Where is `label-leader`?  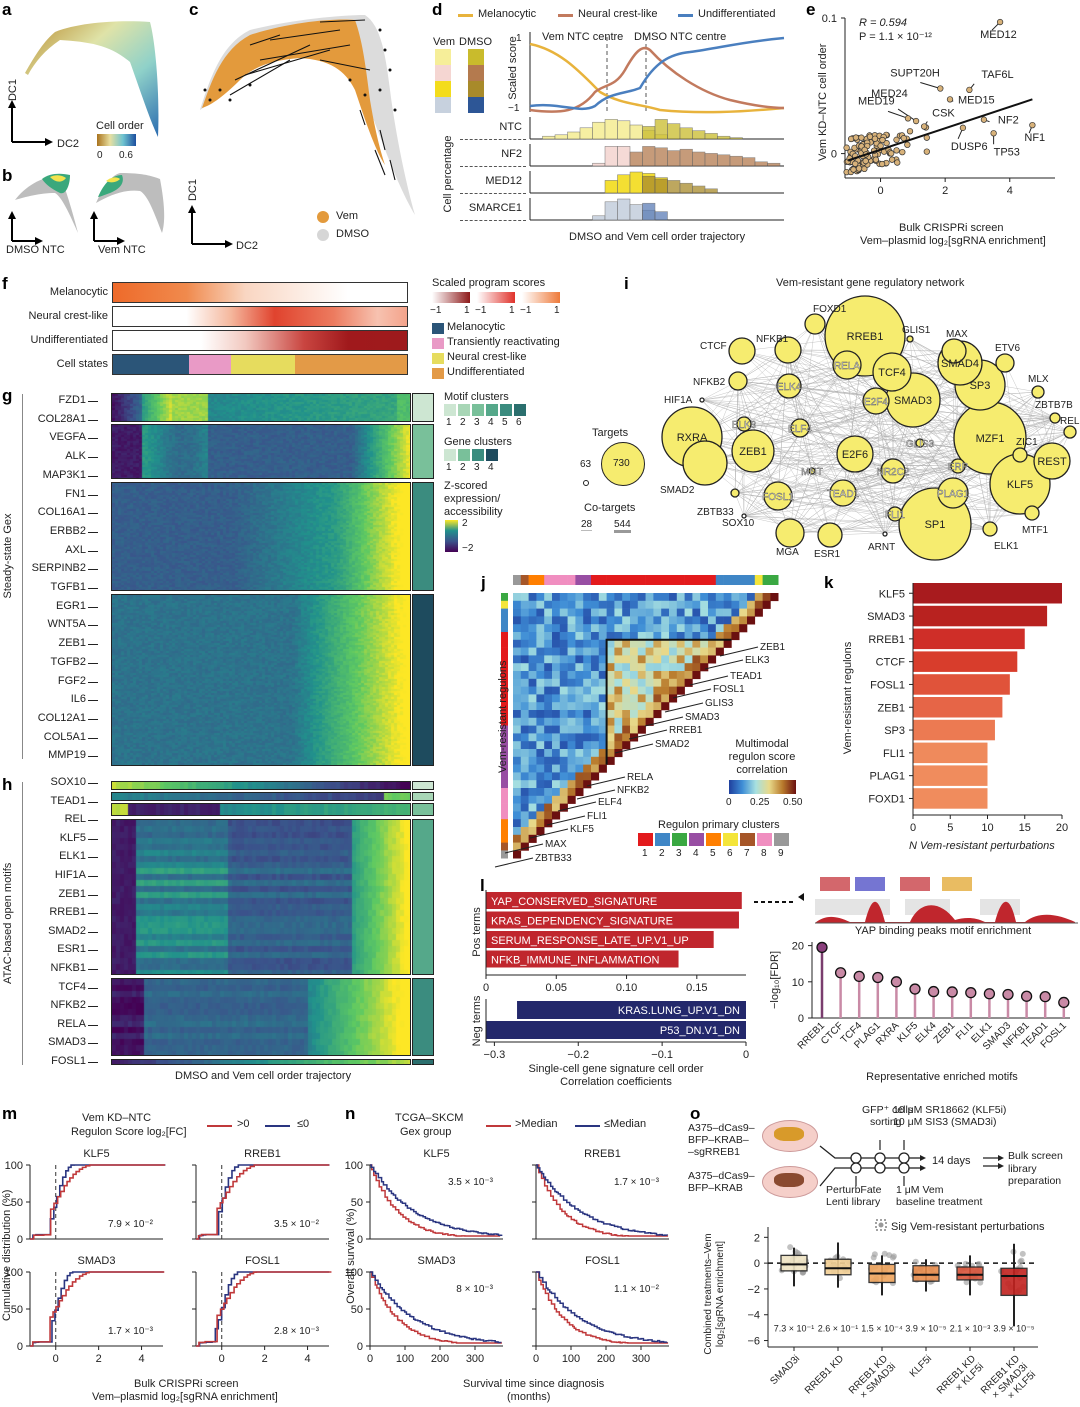
label-leader is located at coordinates (898, 114).